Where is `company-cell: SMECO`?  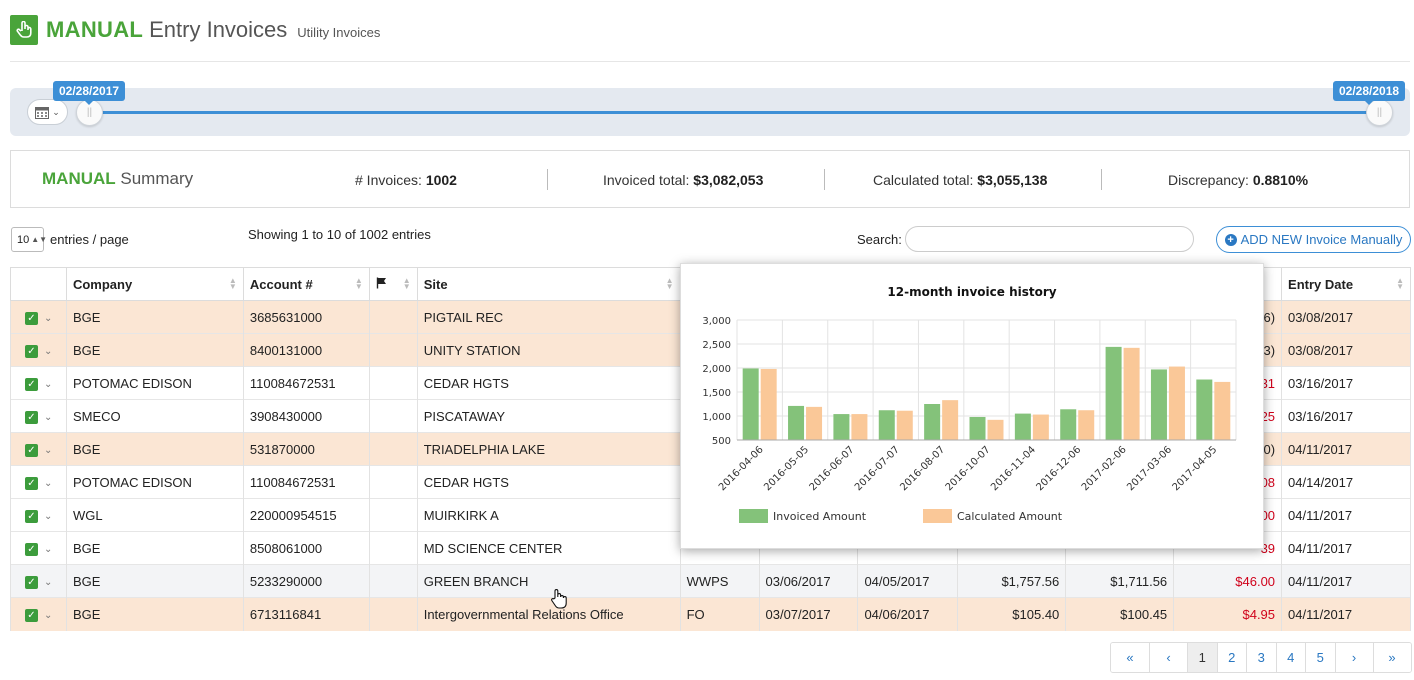
company-cell: SMECO is located at coordinates (154, 416).